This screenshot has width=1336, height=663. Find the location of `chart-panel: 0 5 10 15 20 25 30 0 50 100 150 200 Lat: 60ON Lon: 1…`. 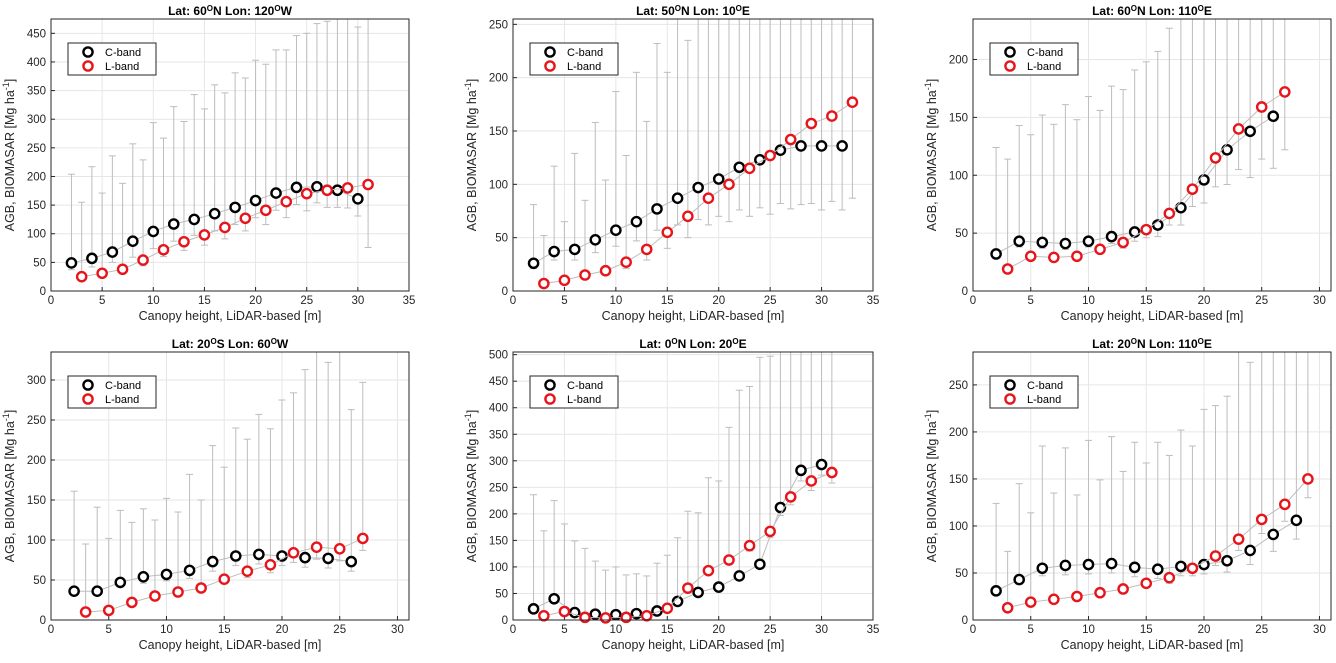

chart-panel: 0 5 10 15 20 25 30 0 50 100 150 200 Lat: 60ON Lon: 1… is located at coordinates (1127, 163).